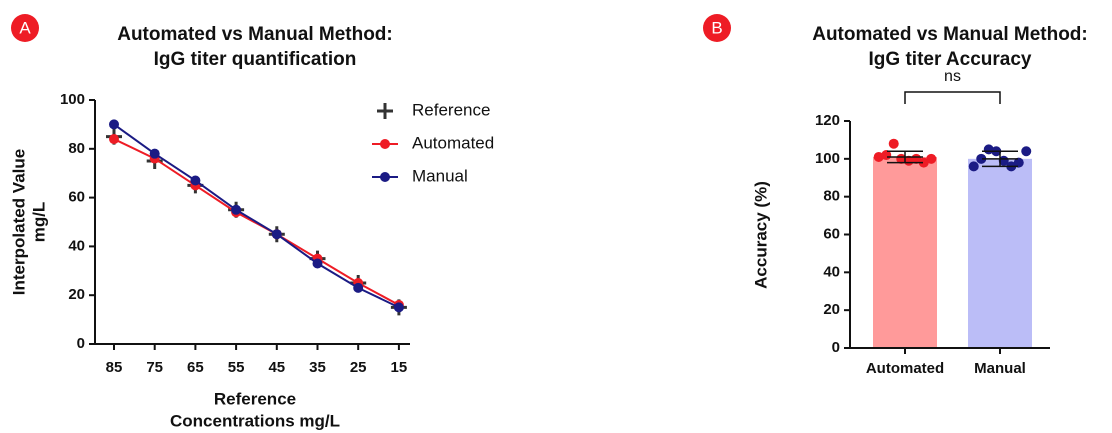 The height and width of the screenshot is (433, 1112). What do you see at coordinates (950, 59) in the screenshot?
I see `chart-title: IgG titer Accuracy` at bounding box center [950, 59].